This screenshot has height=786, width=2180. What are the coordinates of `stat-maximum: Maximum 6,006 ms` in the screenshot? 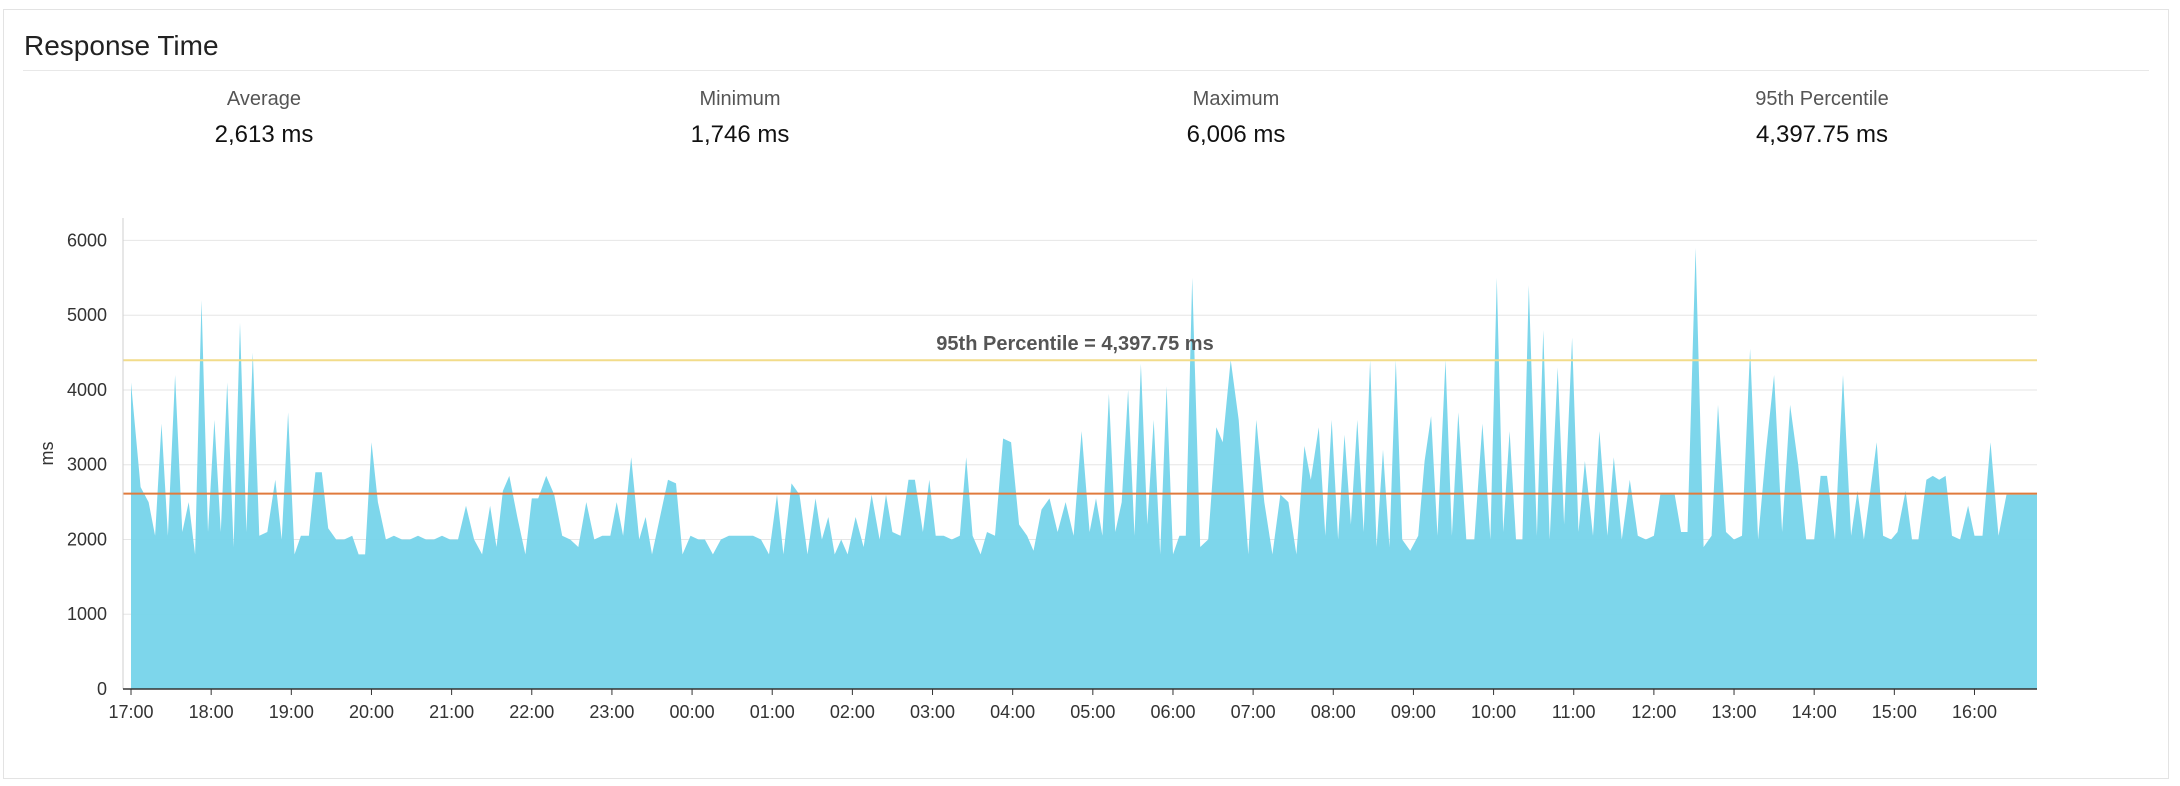 It's located at (1236, 118).